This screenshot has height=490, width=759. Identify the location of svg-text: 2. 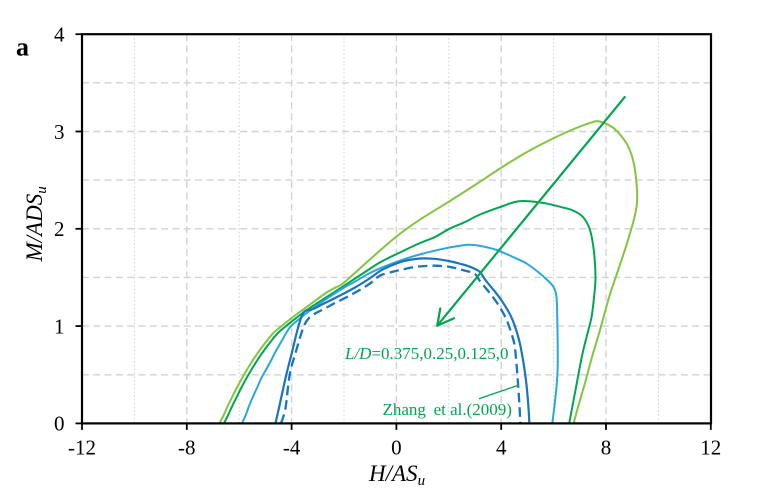
(59, 229).